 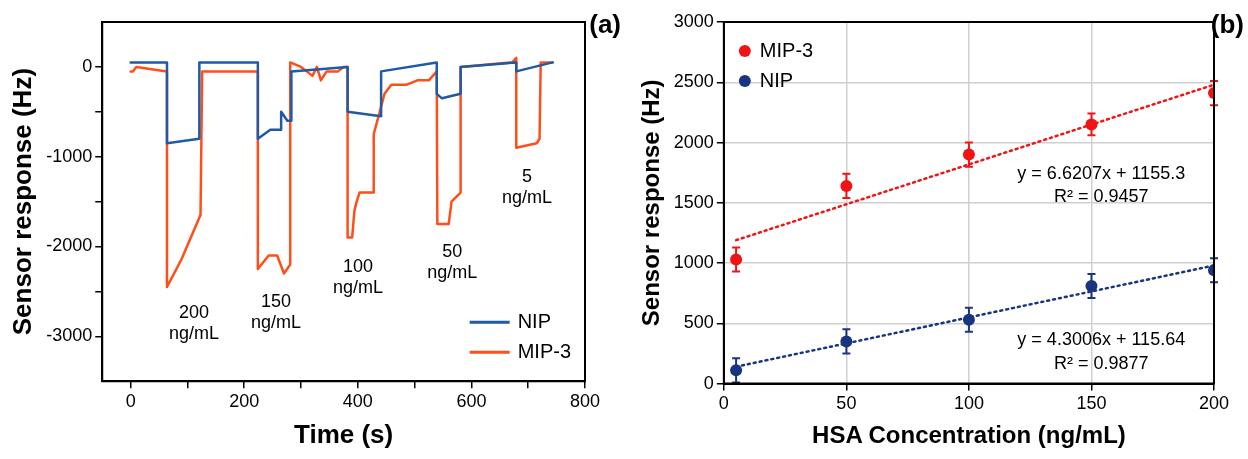 I want to click on annotation: 5 ng/mL, so click(x=527, y=186).